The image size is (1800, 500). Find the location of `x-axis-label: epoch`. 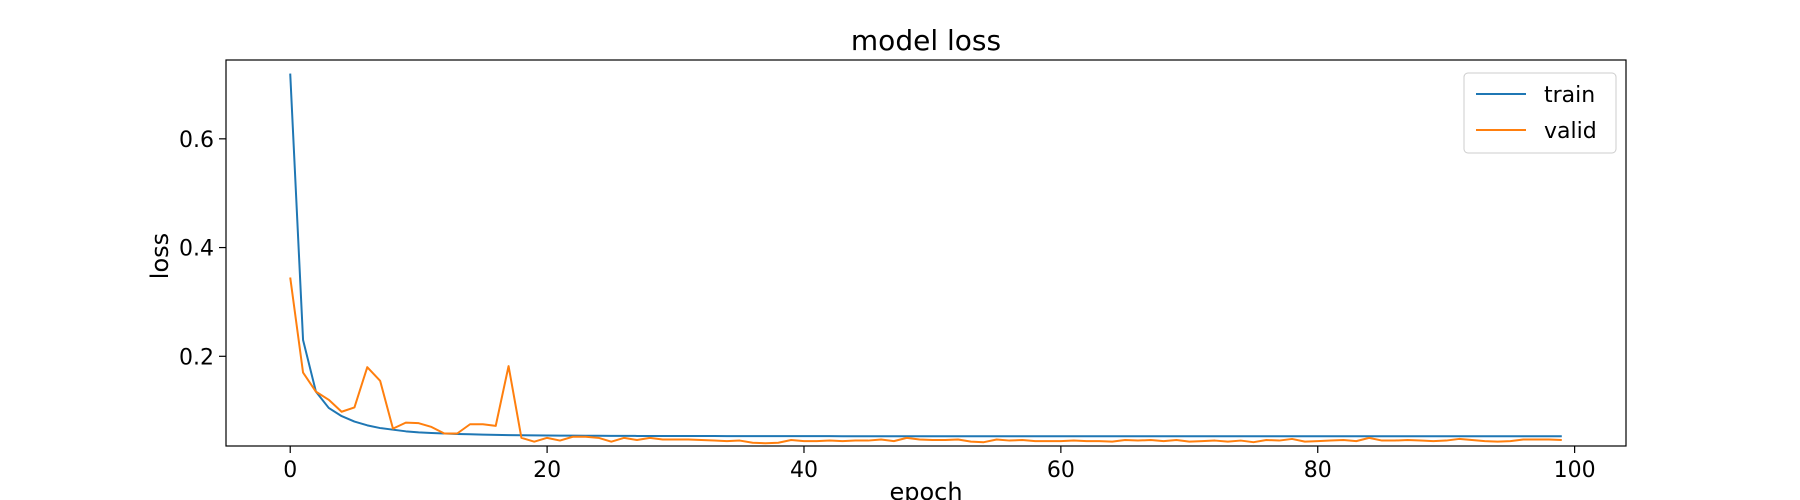

x-axis-label: epoch is located at coordinates (925, 489).